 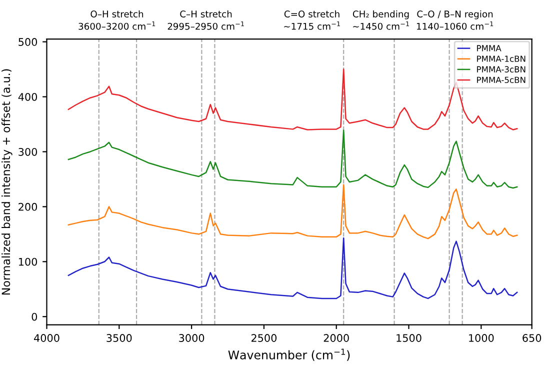 What do you see at coordinates (312, 20) in the screenshot?
I see `text: C=O stretch ~1715 cm$^{−1}$` at bounding box center [312, 20].